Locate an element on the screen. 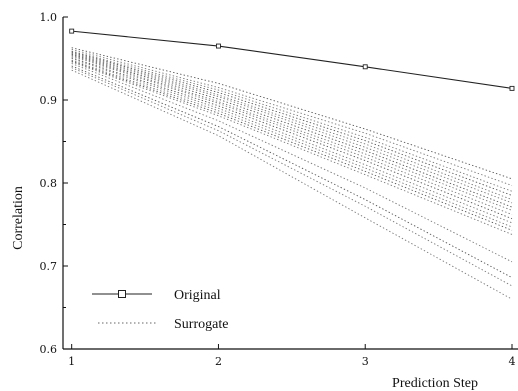 Image resolution: width=518 pixels, height=391 pixels. legend: Original Surrogate is located at coordinates (160, 310).